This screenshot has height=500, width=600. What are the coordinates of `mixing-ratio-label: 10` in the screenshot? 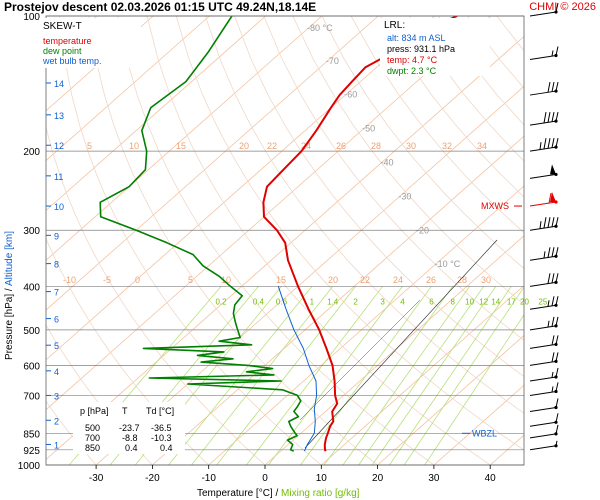 It's located at (469, 301).